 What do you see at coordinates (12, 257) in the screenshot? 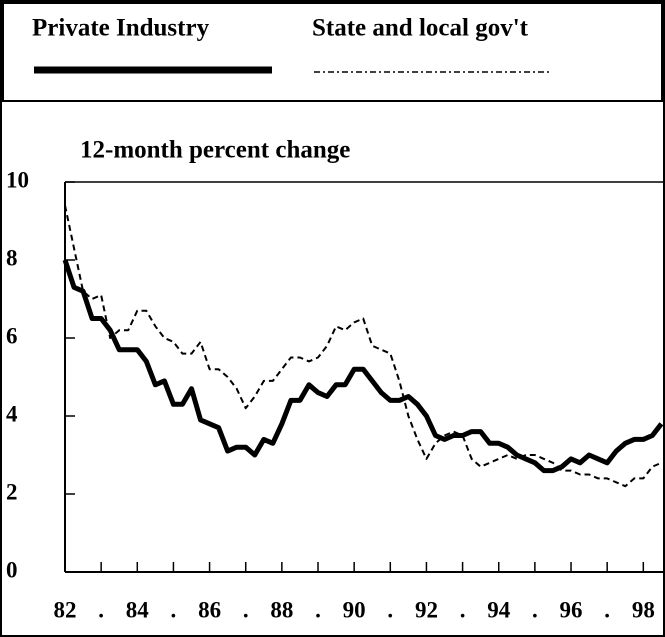
I see `y-tick-label: 8` at bounding box center [12, 257].